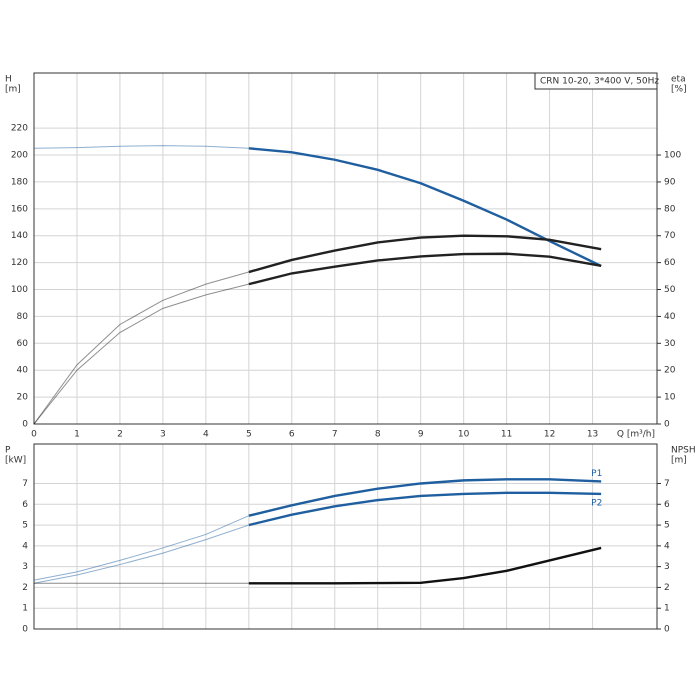  Describe the element at coordinates (34, 435) in the screenshot. I see `x-tick-label: 0` at that location.